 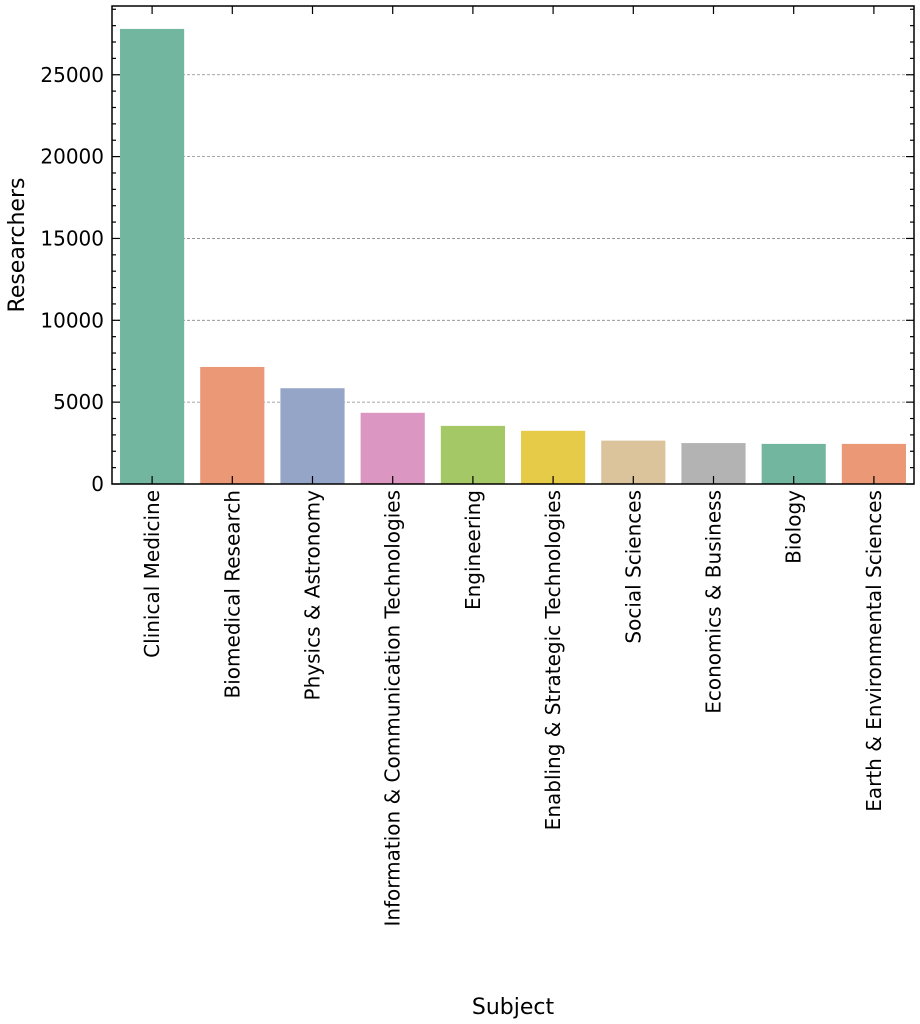 I want to click on x-tick-label: Earth & Environmental Sciences, so click(x=874, y=651).